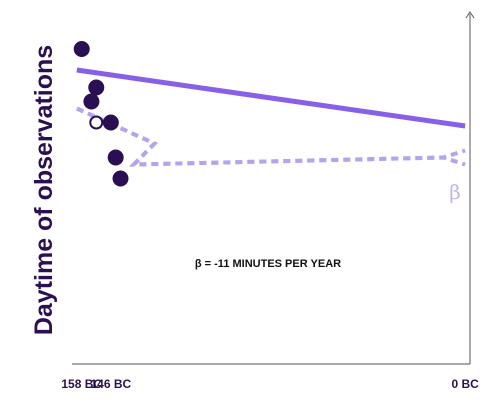 Image resolution: width=500 pixels, height=406 pixels. I want to click on data-point-open, so click(96, 122).